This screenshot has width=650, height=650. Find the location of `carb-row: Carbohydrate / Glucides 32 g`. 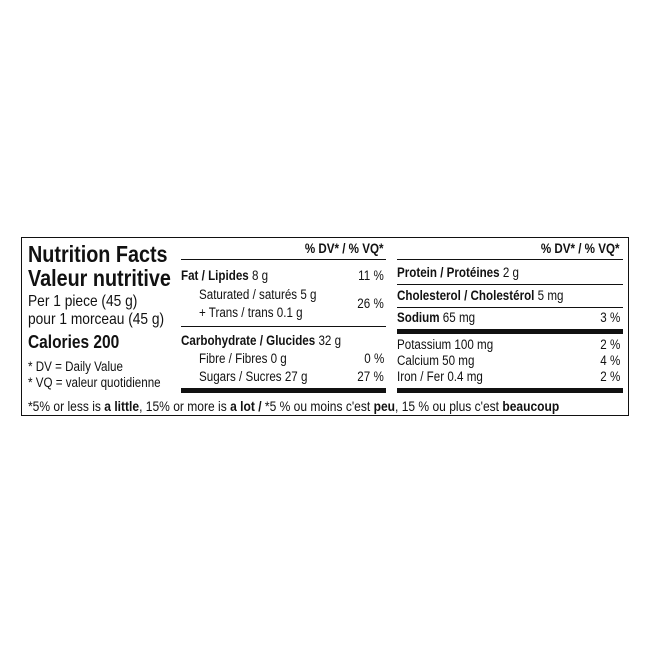

carb-row: Carbohydrate / Glucides 32 g is located at coordinates (261, 341).